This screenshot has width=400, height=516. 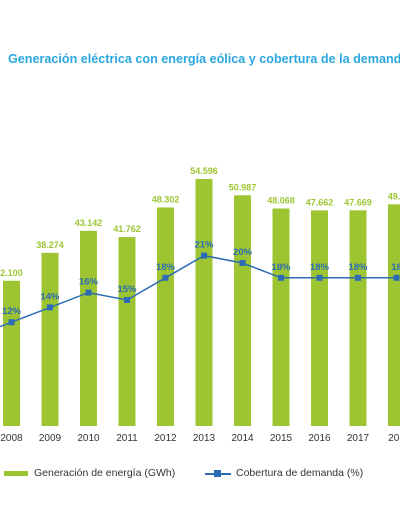 I want to click on x-tick-label-201: 201, so click(x=394, y=438).